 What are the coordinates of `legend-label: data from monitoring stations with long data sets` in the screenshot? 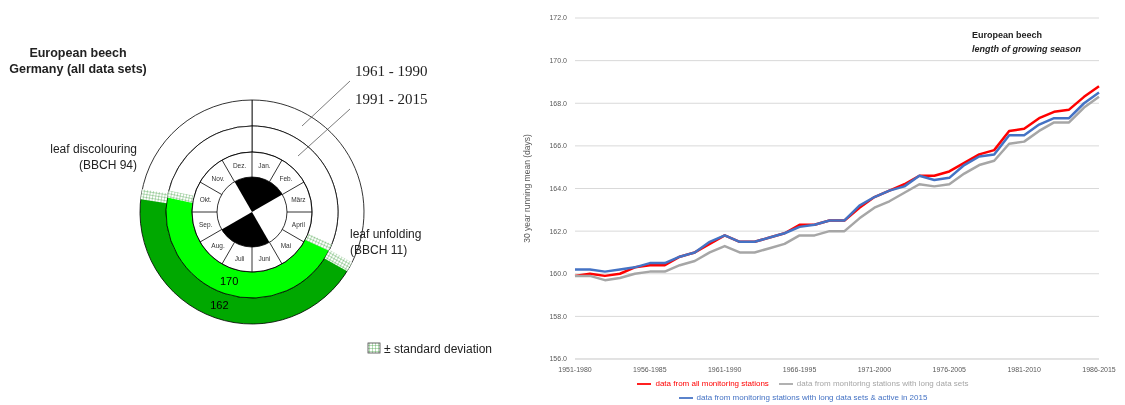 It's located at (882, 384).